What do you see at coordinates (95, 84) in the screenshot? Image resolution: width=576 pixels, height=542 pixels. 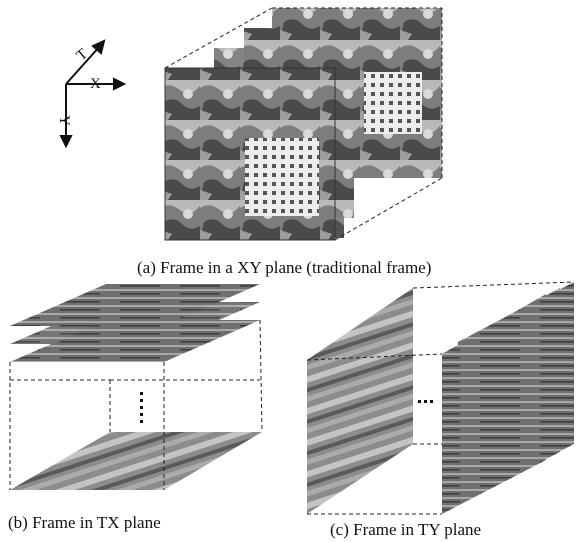 I see `x-axis-label: X` at bounding box center [95, 84].